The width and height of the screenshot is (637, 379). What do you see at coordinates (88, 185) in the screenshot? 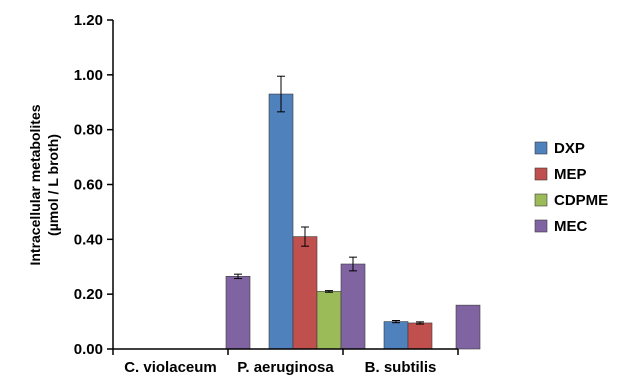
I see `y-tick-label: 0.60` at bounding box center [88, 185].